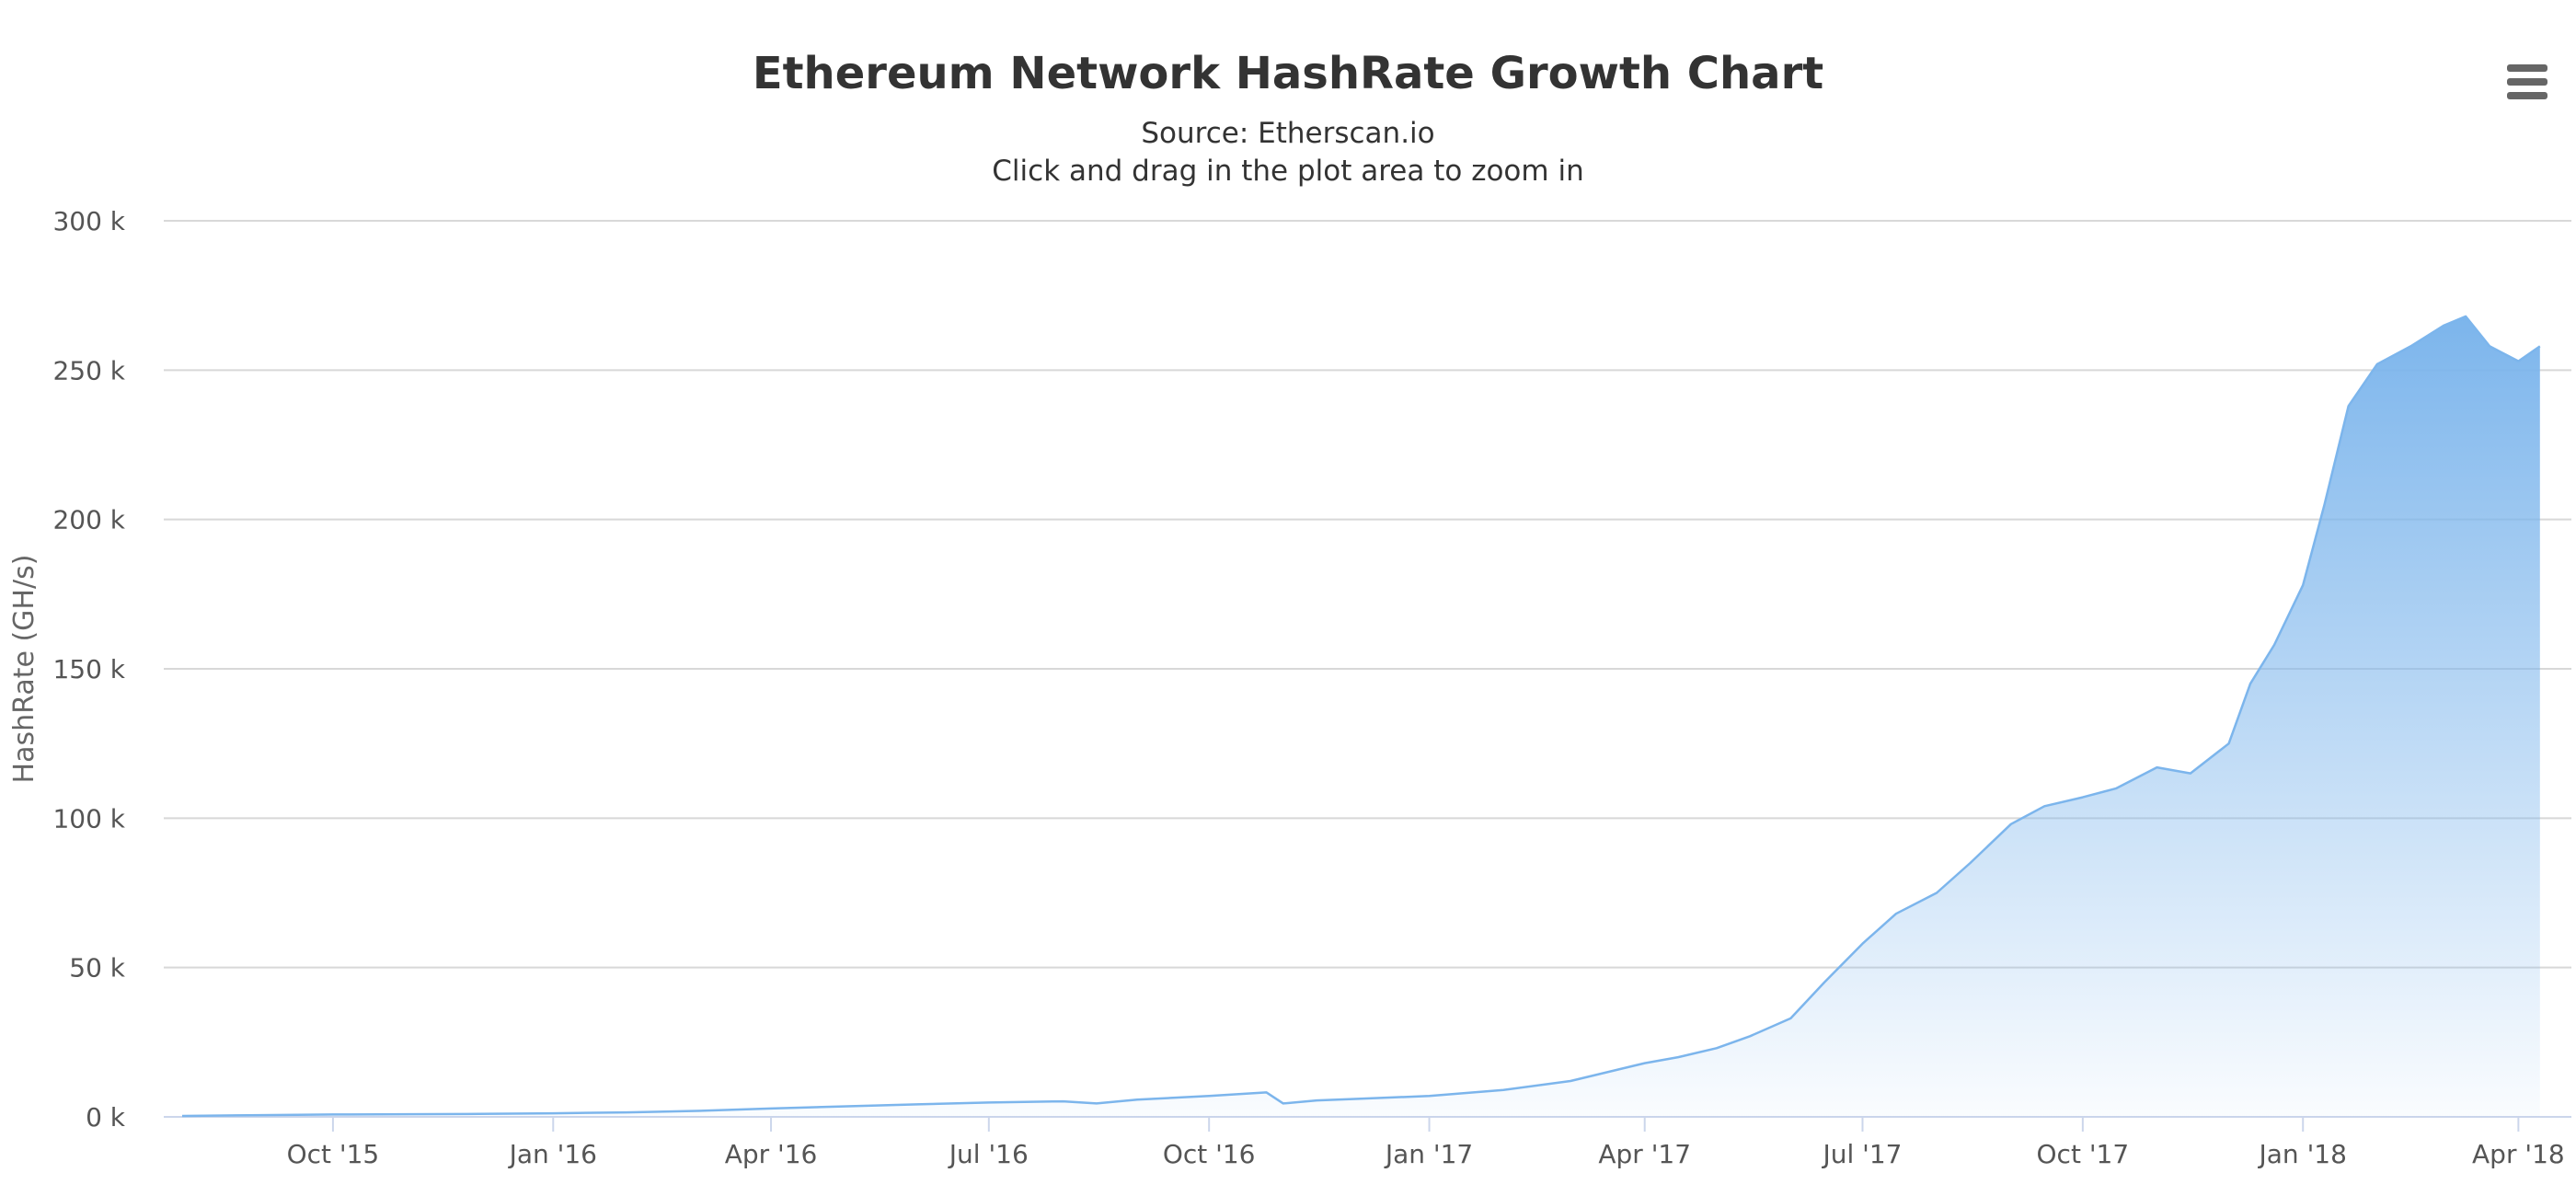  Describe the element at coordinates (106, 1117) in the screenshot. I see `y-tick-label: 0 k` at that location.